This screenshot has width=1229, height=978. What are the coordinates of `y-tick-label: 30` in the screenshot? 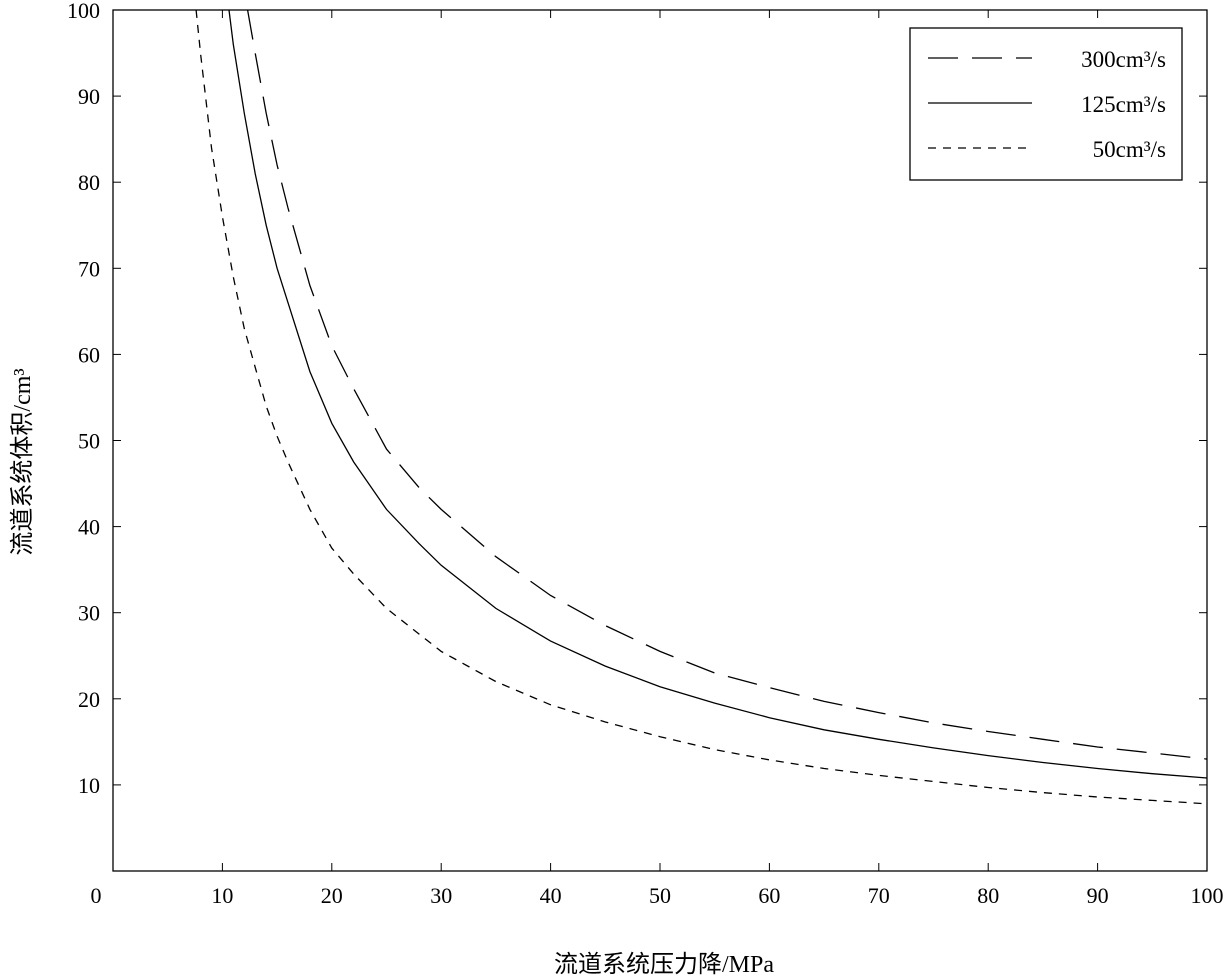 It's located at (89, 613).